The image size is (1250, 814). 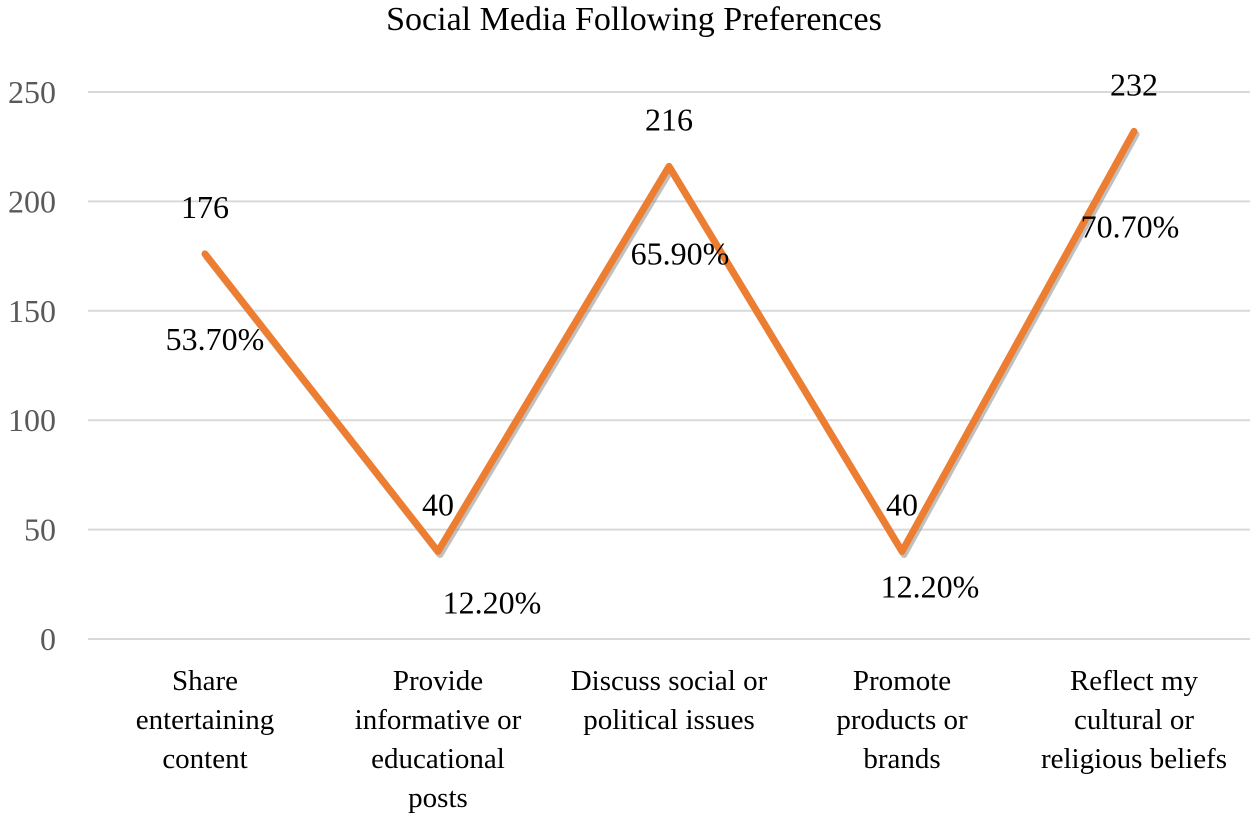 I want to click on x-category-label-line: brands, so click(x=901, y=759).